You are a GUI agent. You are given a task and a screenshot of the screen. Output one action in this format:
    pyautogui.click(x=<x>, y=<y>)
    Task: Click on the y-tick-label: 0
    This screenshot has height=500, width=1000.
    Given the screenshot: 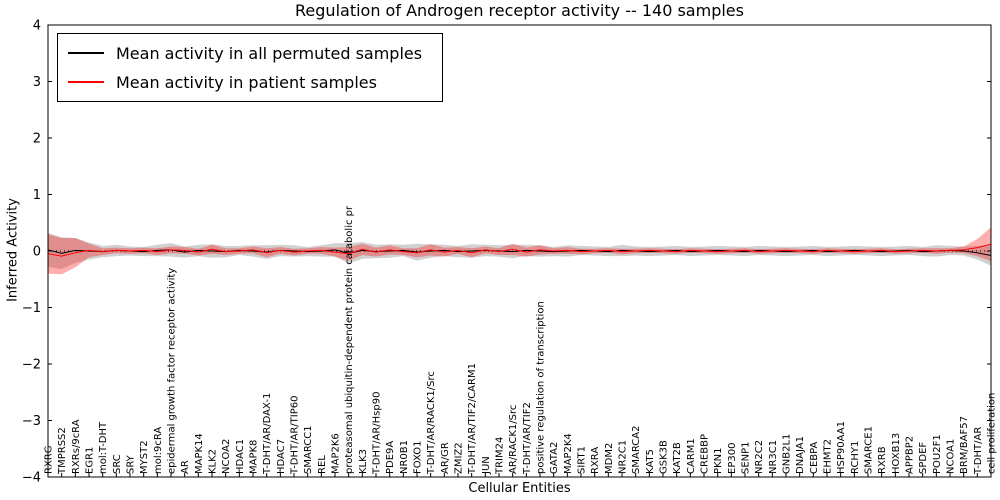 What is the action you would take?
    pyautogui.click(x=37, y=252)
    